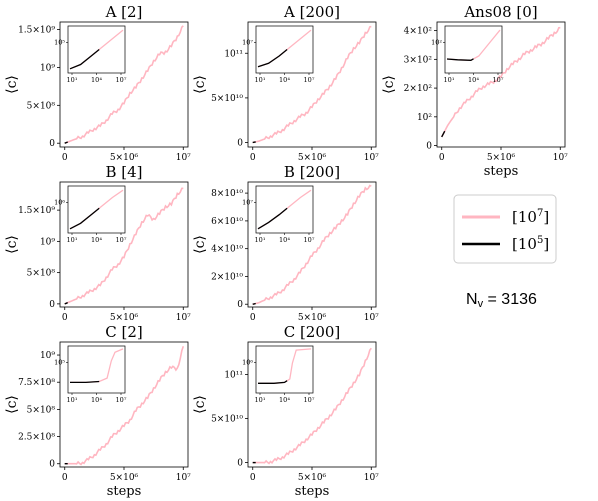 Image resolution: width=598 pixels, height=501 pixels. What do you see at coordinates (418, 89) in the screenshot?
I see `y-tick-label: 2×10²` at bounding box center [418, 89].